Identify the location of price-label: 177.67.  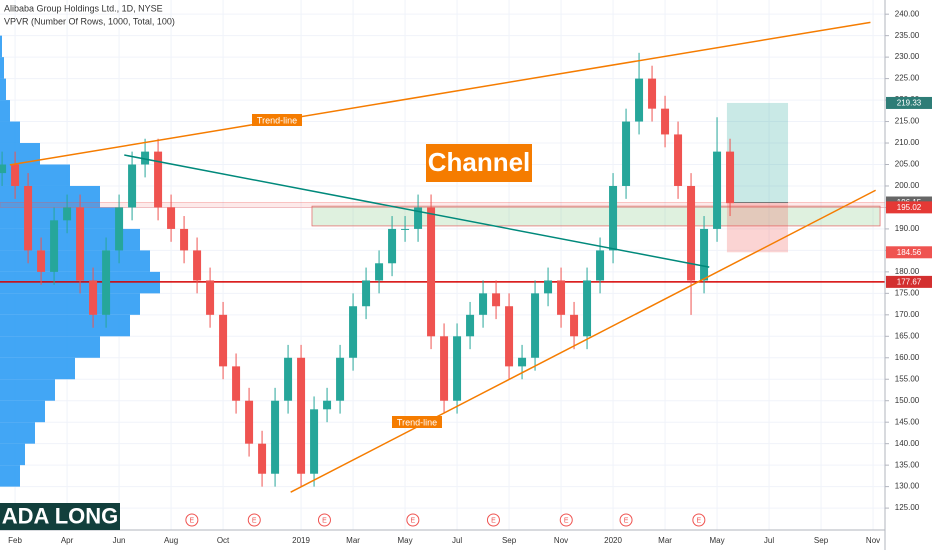
(909, 281).